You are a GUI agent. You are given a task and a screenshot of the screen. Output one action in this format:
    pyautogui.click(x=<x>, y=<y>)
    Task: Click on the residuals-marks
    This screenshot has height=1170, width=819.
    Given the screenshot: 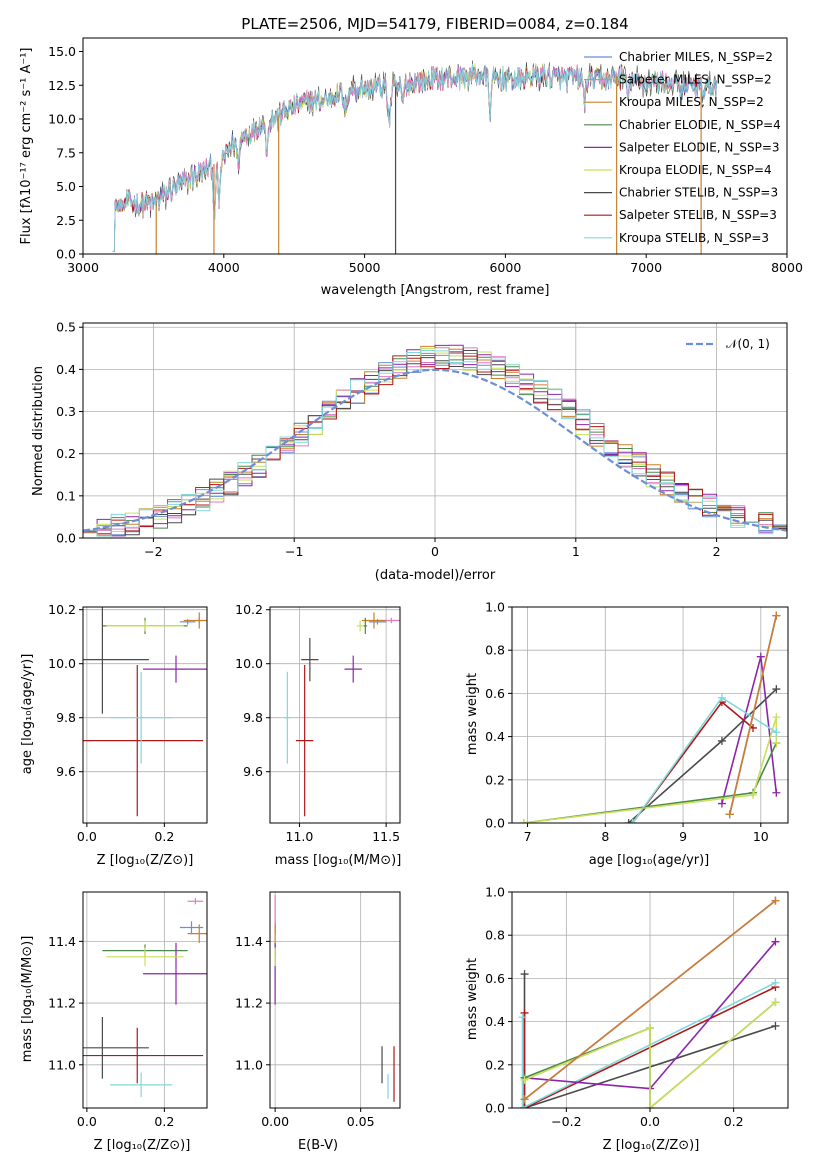 What is the action you would take?
    pyautogui.click(x=435, y=441)
    